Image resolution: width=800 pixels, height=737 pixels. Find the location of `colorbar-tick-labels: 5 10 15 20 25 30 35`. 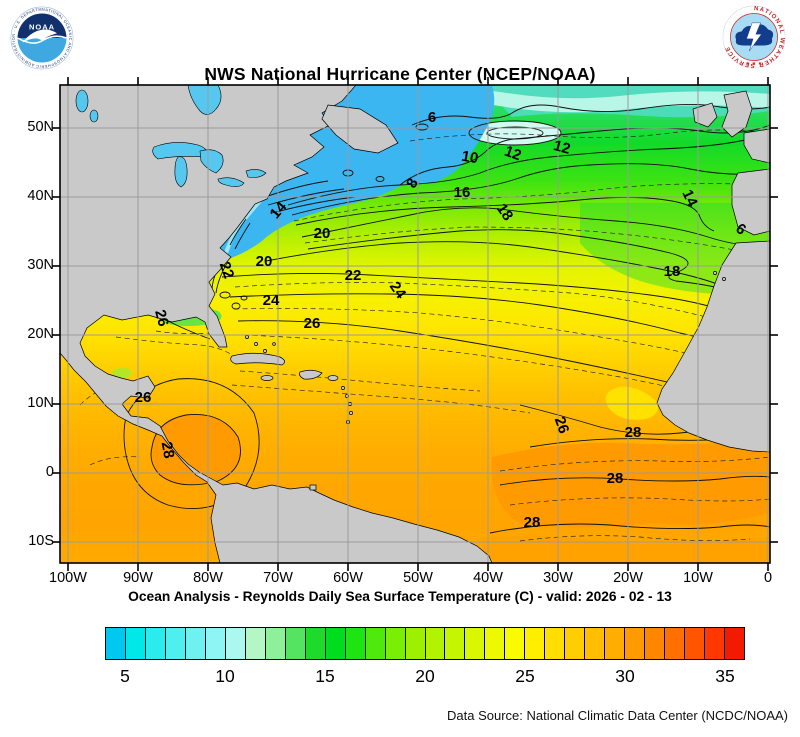

colorbar-tick-labels: 5 10 15 20 25 30 35 is located at coordinates (400, 679).